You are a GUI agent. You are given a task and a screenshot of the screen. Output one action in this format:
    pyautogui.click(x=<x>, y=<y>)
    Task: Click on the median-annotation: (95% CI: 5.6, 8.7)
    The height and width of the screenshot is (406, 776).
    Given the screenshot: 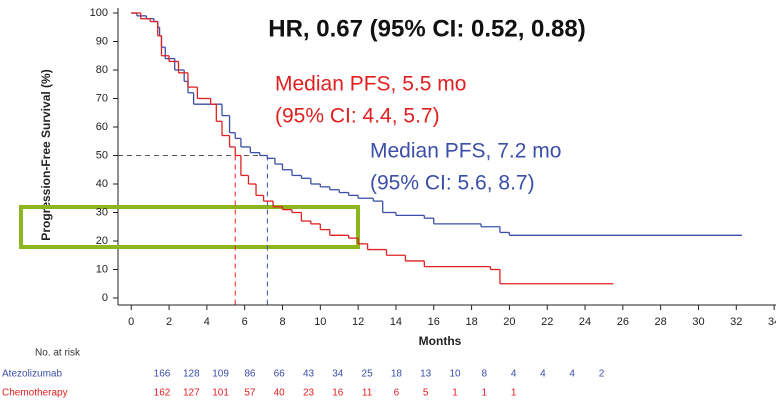 What is the action you would take?
    pyautogui.click(x=452, y=183)
    